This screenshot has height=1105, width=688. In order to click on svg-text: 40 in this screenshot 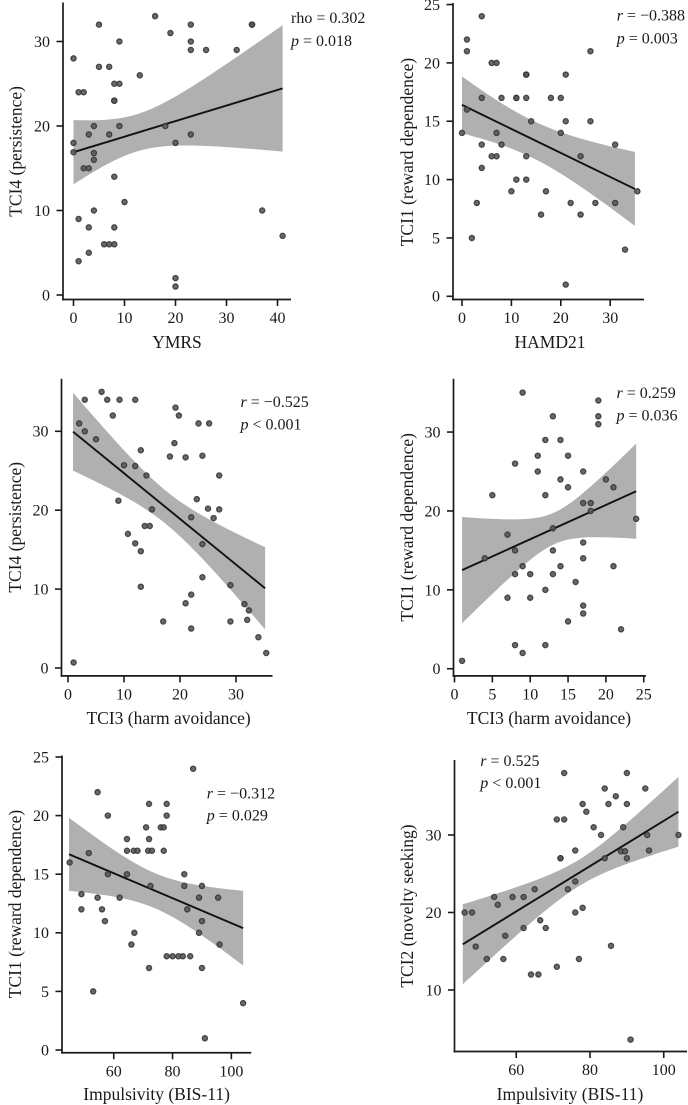, I will do `click(278, 318)`.